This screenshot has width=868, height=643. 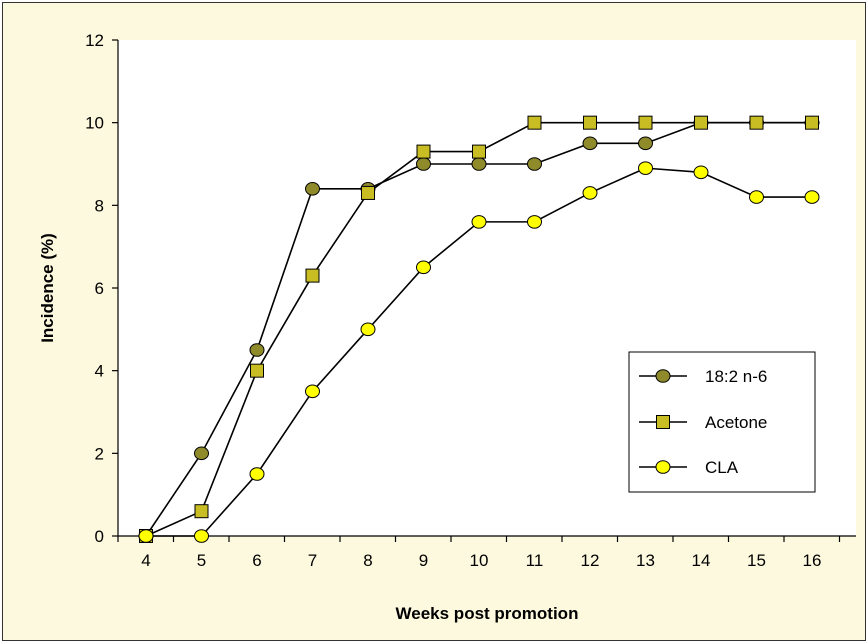 I want to click on legend-label: Acetone, so click(x=736, y=422).